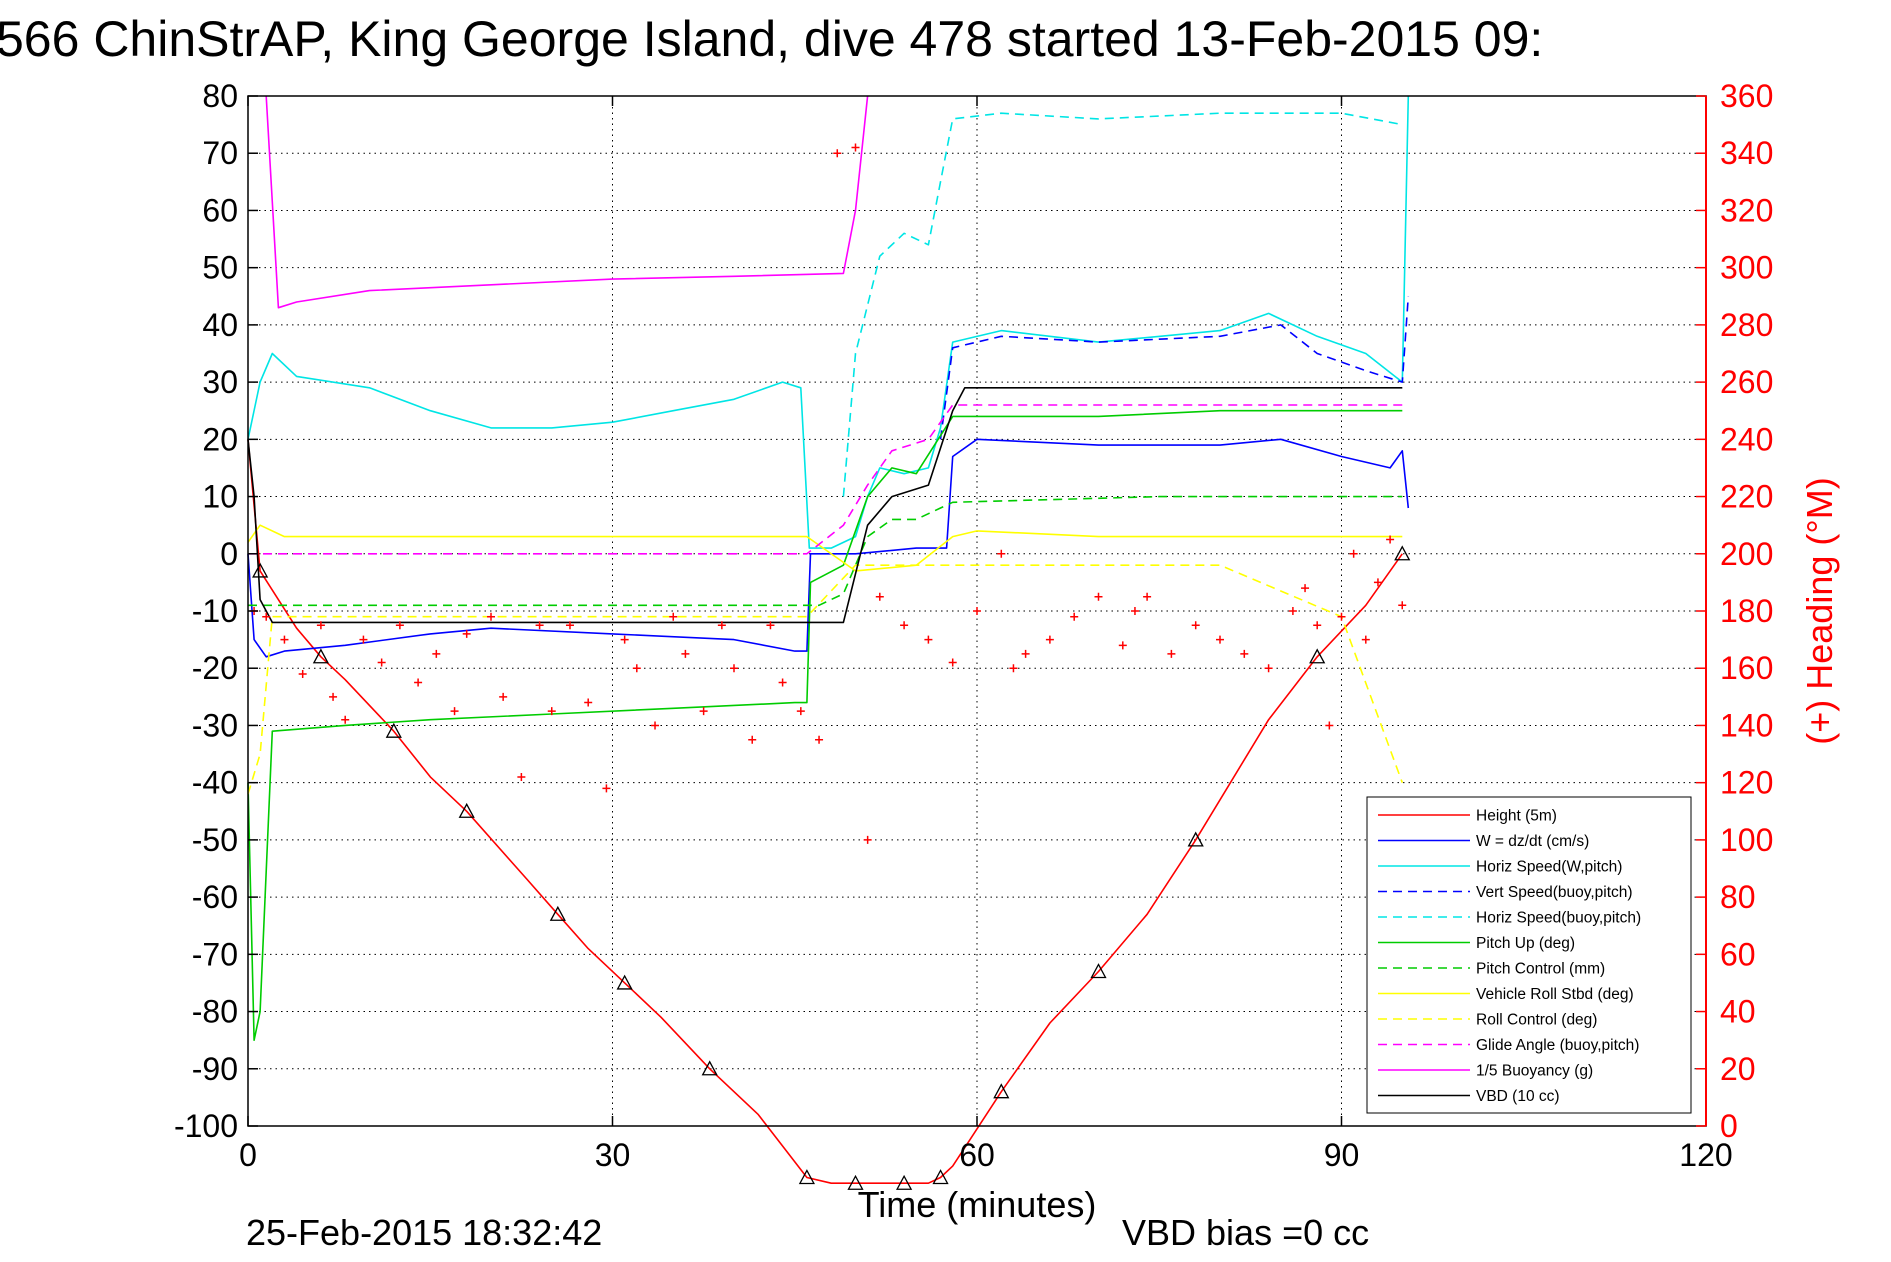  I want to click on y-tick-label: -30, so click(215, 725).